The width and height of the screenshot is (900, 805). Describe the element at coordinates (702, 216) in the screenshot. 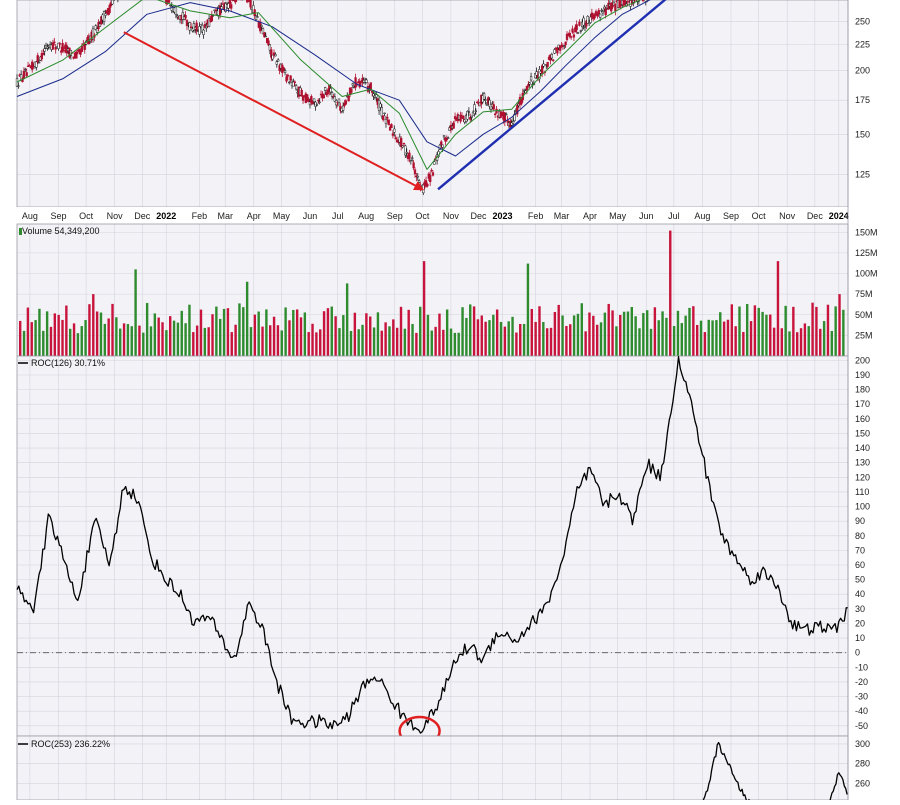

I see `x-tick-label: Aug` at that location.